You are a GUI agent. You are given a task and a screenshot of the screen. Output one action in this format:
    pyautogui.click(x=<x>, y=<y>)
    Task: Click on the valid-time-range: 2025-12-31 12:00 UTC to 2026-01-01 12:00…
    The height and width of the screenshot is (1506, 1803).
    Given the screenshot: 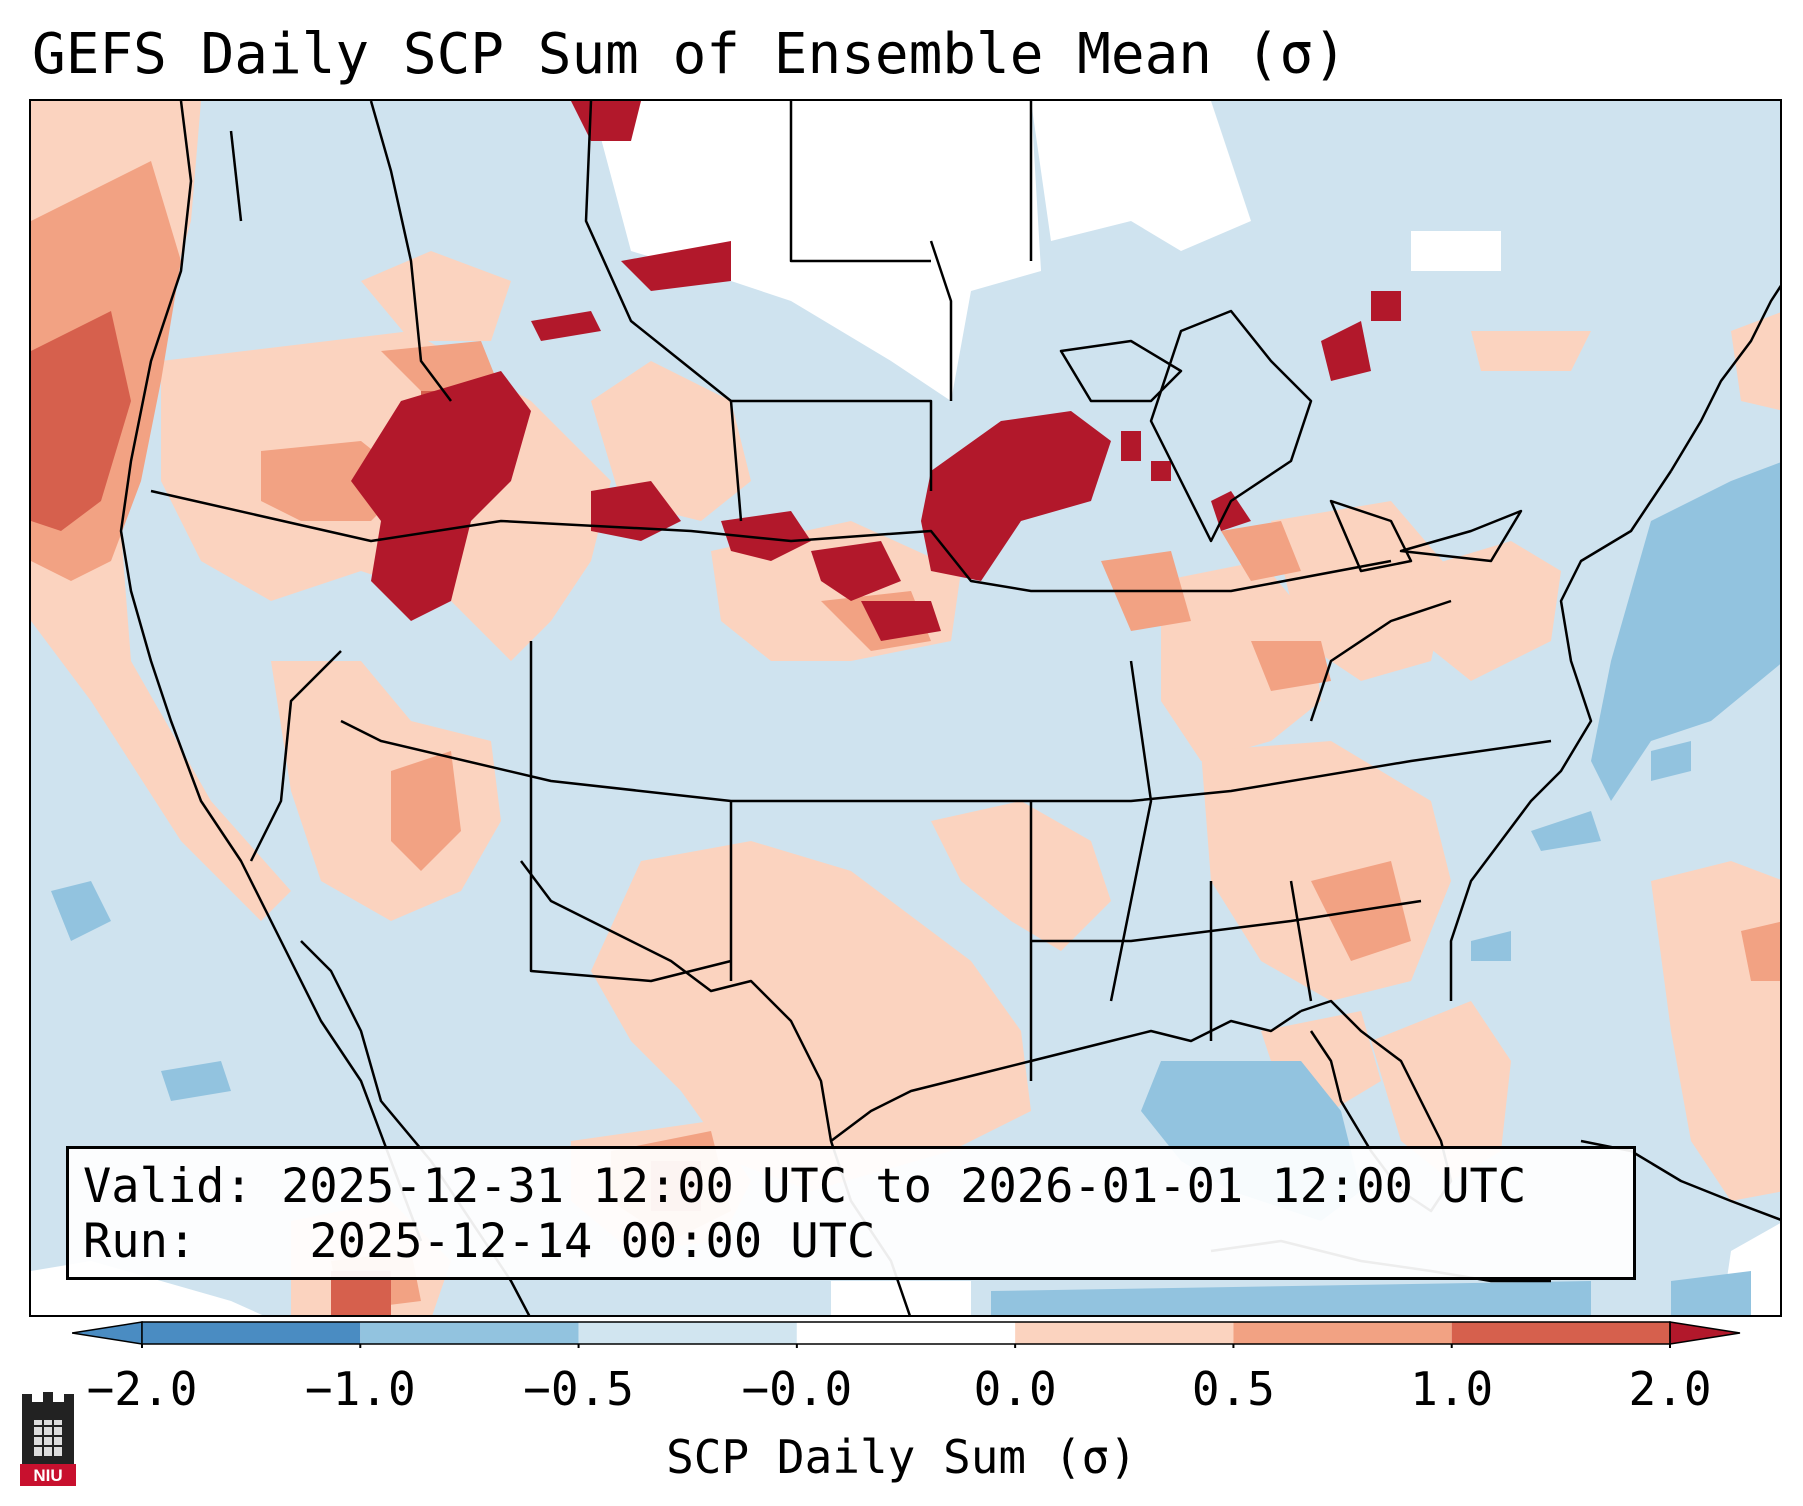 What is the action you would take?
    pyautogui.click(x=904, y=1186)
    